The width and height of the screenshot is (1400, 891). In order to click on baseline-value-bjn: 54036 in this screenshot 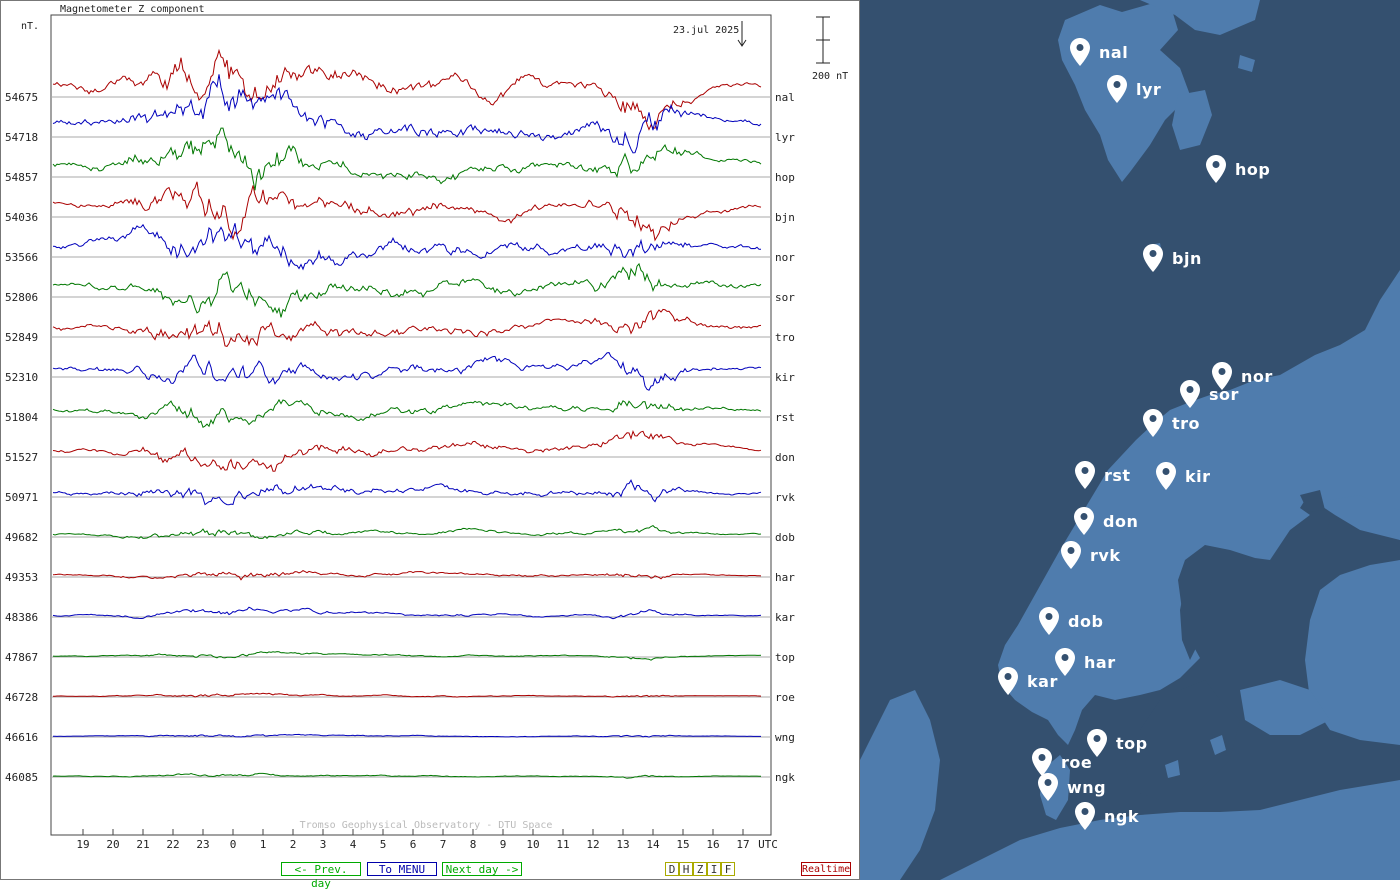, I will do `click(21, 217)`.